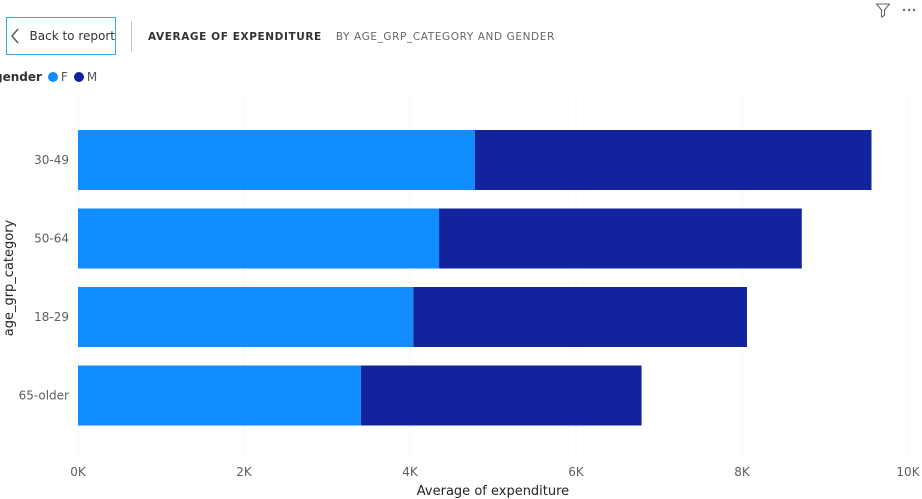 This screenshot has height=499, width=922. I want to click on filter-icon, so click(883, 10).